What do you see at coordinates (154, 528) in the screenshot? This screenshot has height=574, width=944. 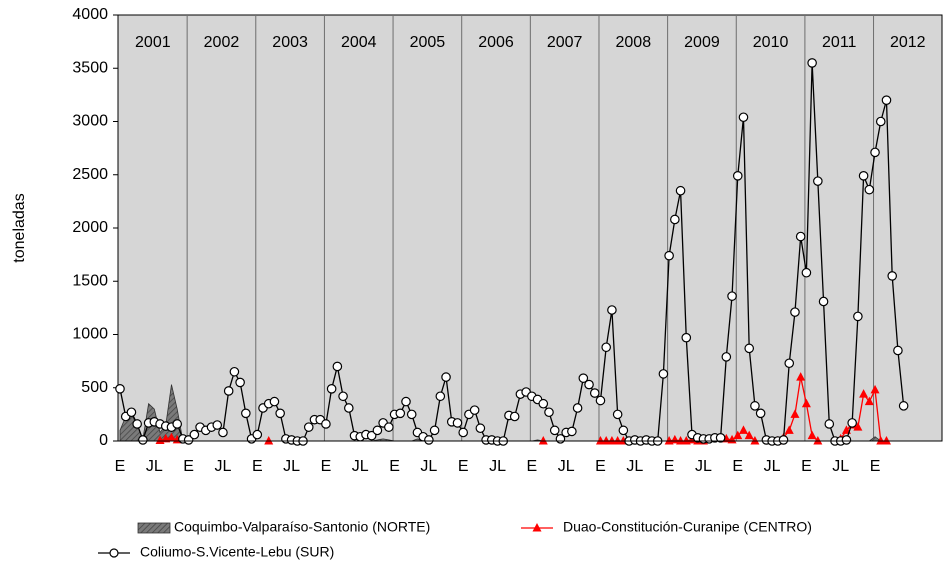 I see `legend-swatch` at bounding box center [154, 528].